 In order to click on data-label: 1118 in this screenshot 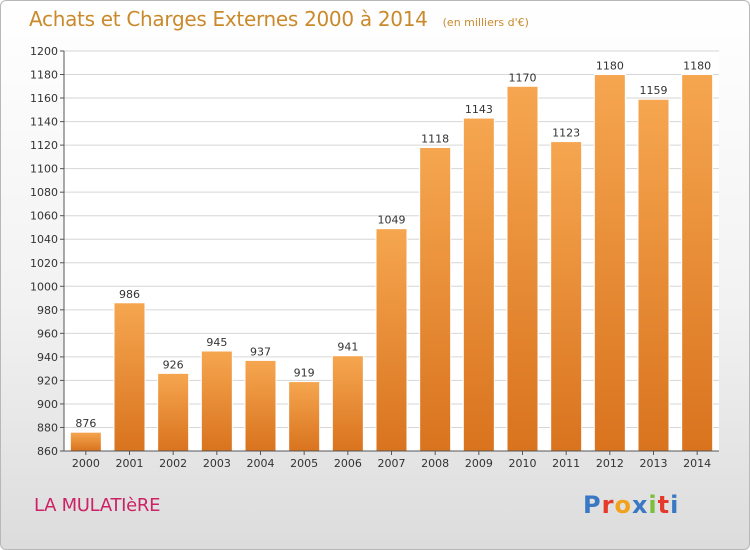, I will do `click(435, 138)`.